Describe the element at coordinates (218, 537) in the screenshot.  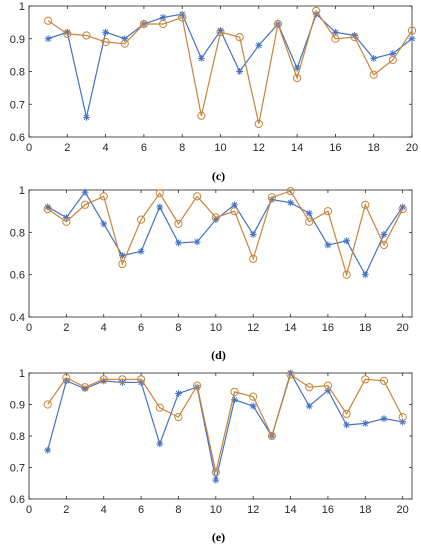
I see `panel-caption: (e)` at that location.